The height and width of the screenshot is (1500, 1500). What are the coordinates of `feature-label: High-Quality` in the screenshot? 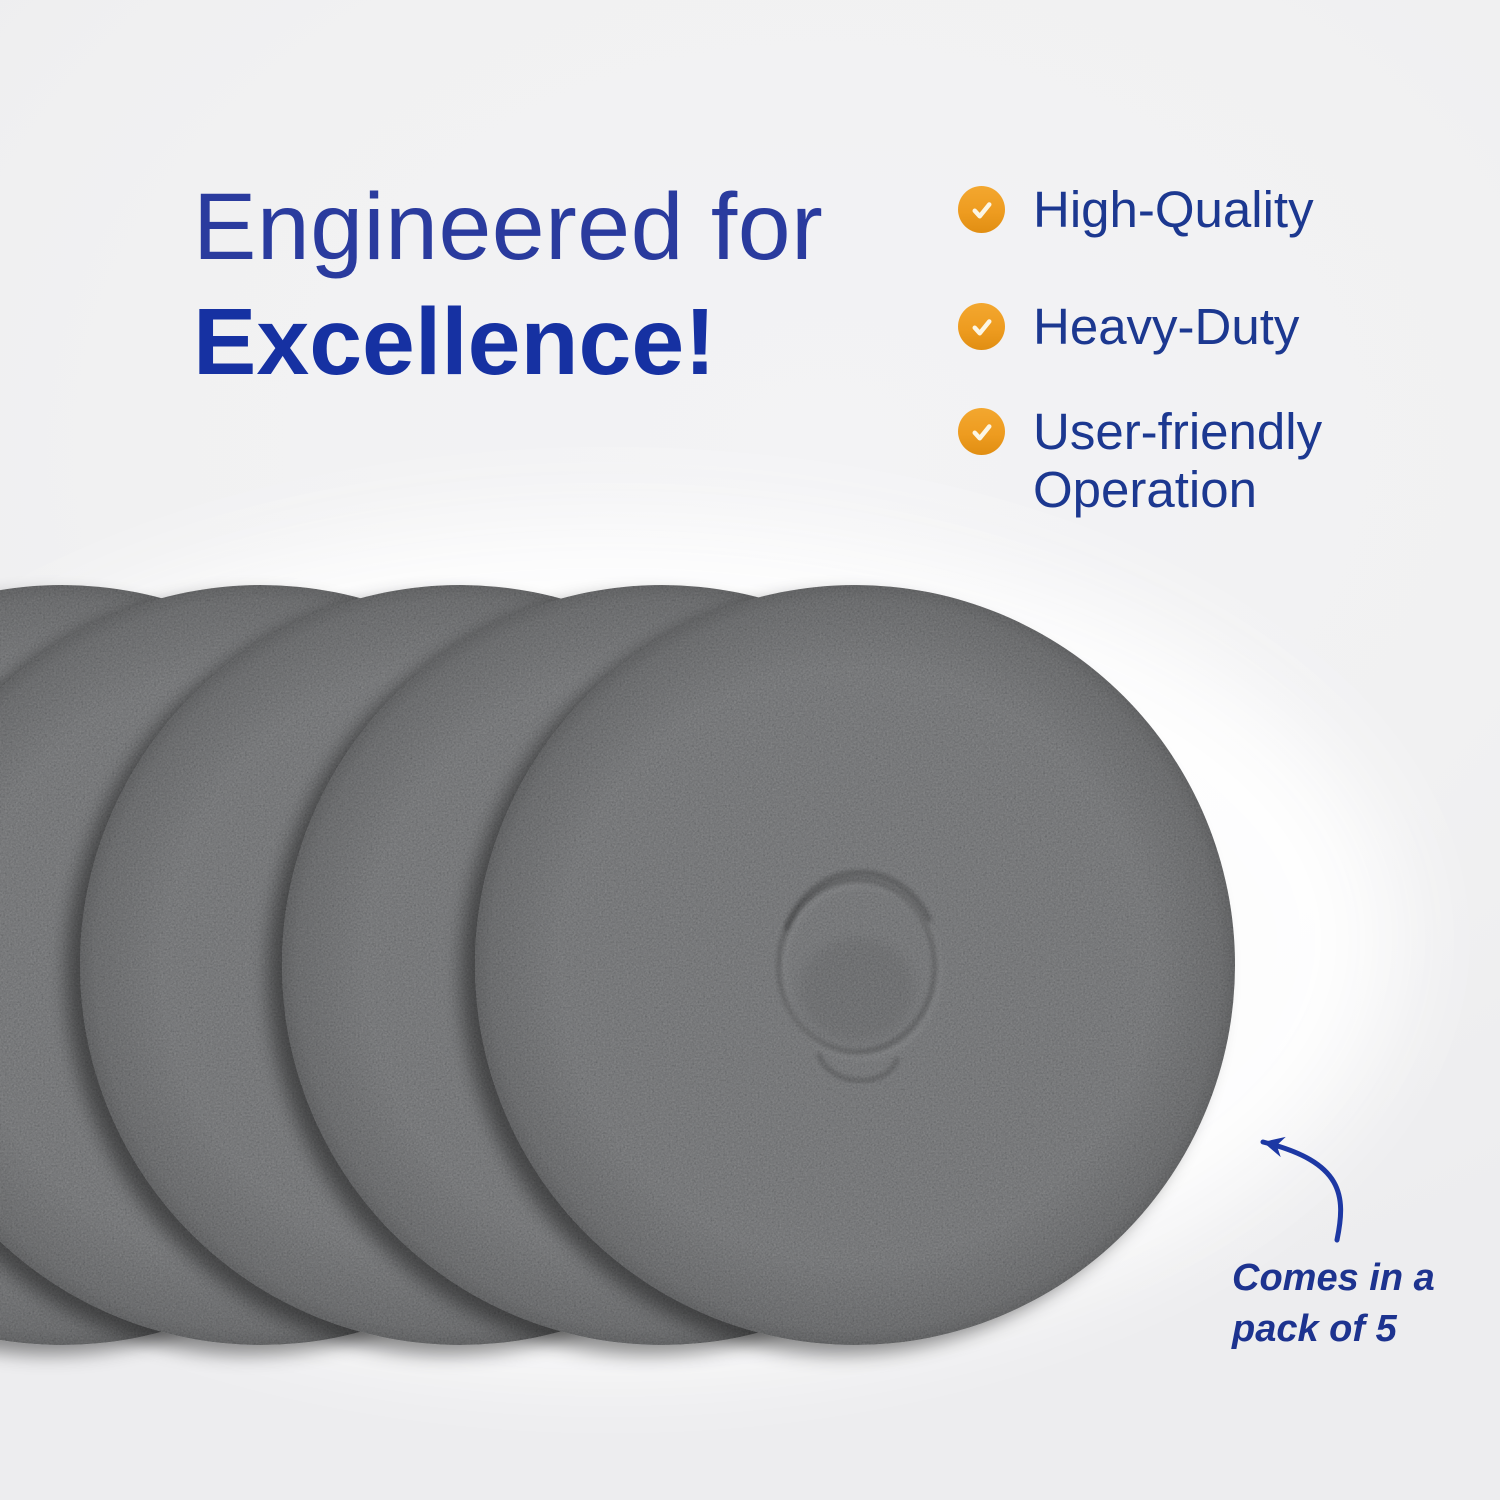 It's located at (1173, 209).